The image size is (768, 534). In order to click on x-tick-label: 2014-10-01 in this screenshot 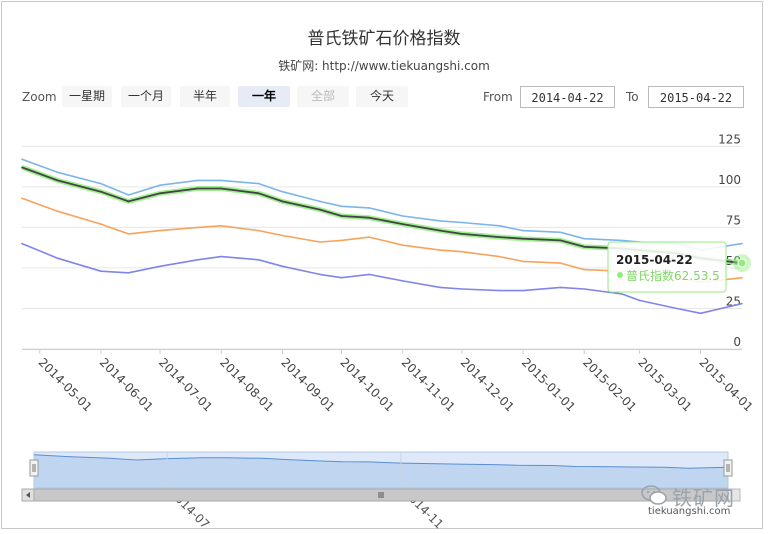, I will do `click(366, 384)`.